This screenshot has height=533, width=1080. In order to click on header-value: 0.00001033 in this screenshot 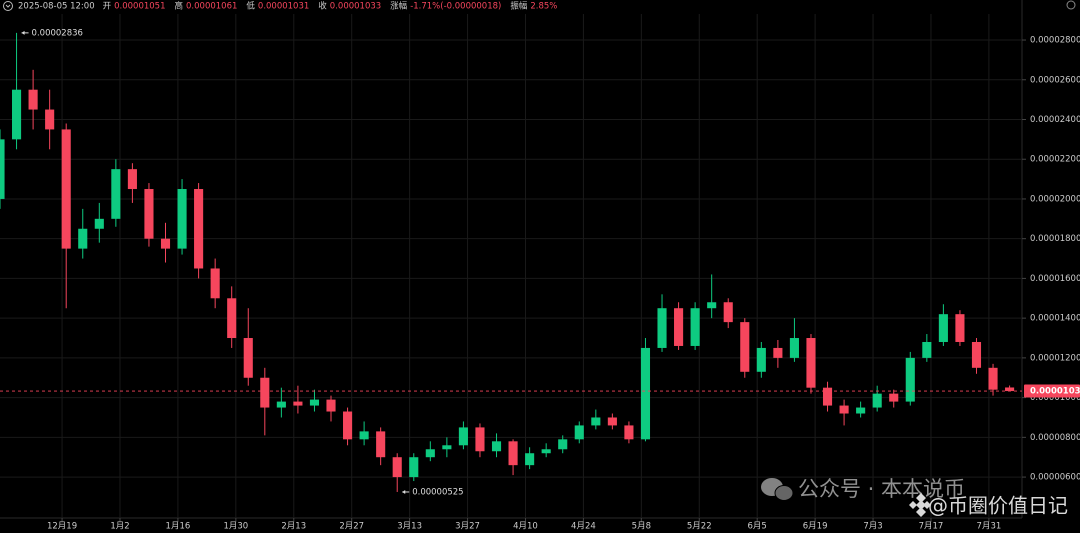, I will do `click(355, 7)`.